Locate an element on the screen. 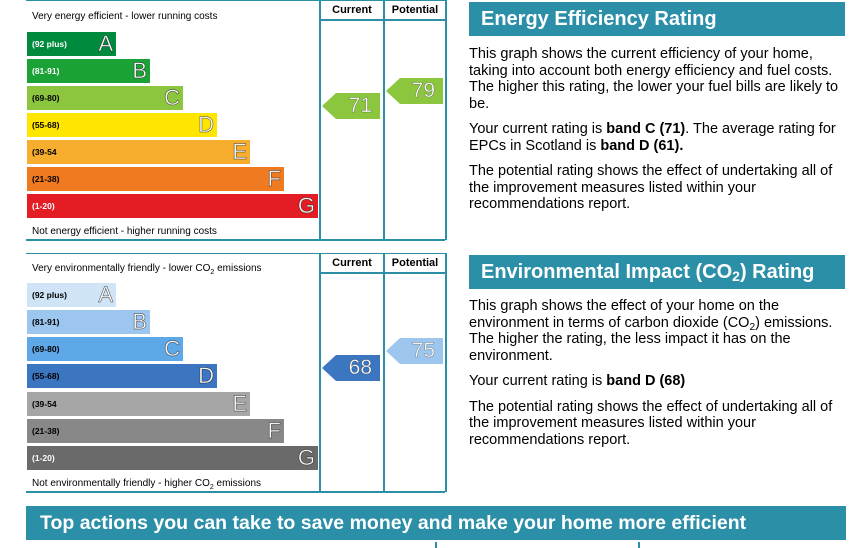 Image resolution: width=867 pixels, height=548 pixels. env-band-c-letter: C is located at coordinates (172, 348).